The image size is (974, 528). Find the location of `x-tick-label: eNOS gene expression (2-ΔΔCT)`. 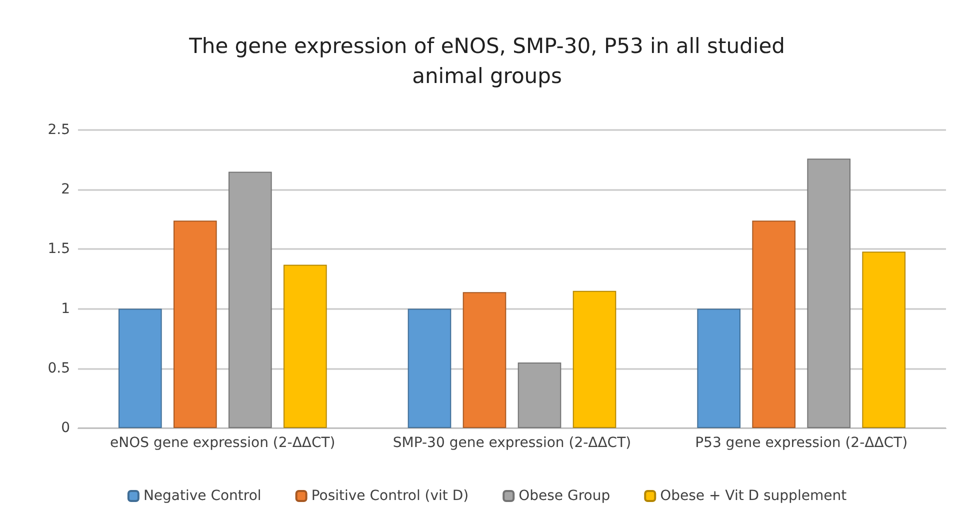

x-tick-label: eNOS gene expression (2-ΔΔCT) is located at coordinates (223, 443).